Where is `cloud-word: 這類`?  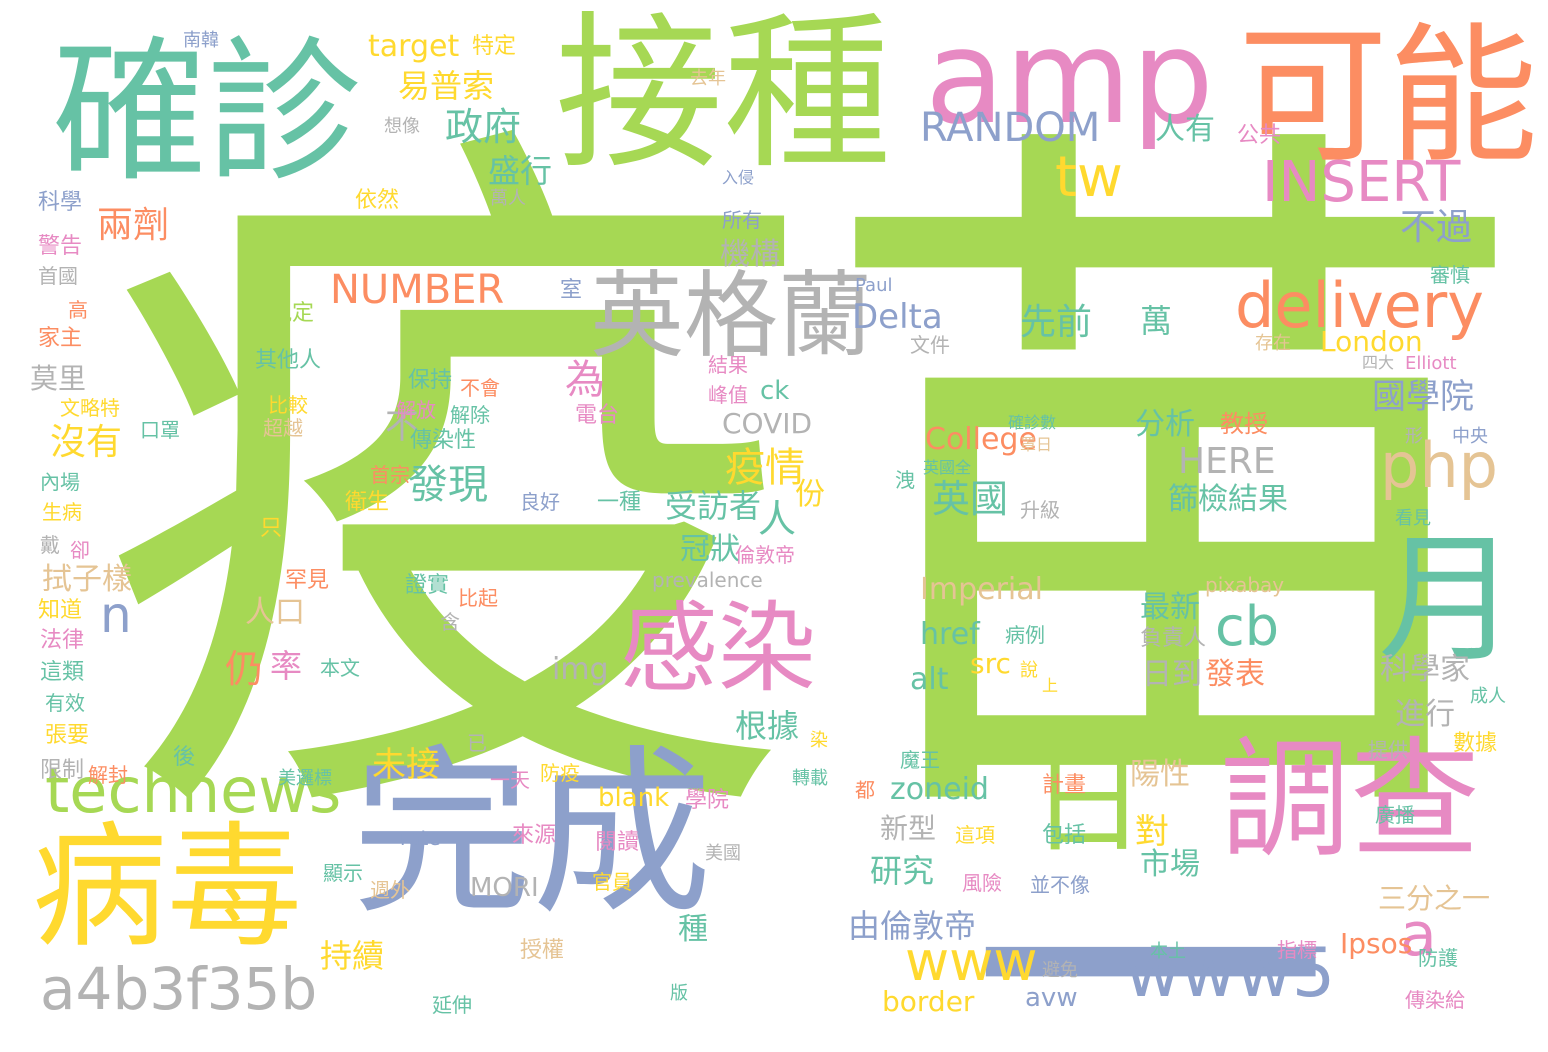 cloud-word: 這類 is located at coordinates (62, 672).